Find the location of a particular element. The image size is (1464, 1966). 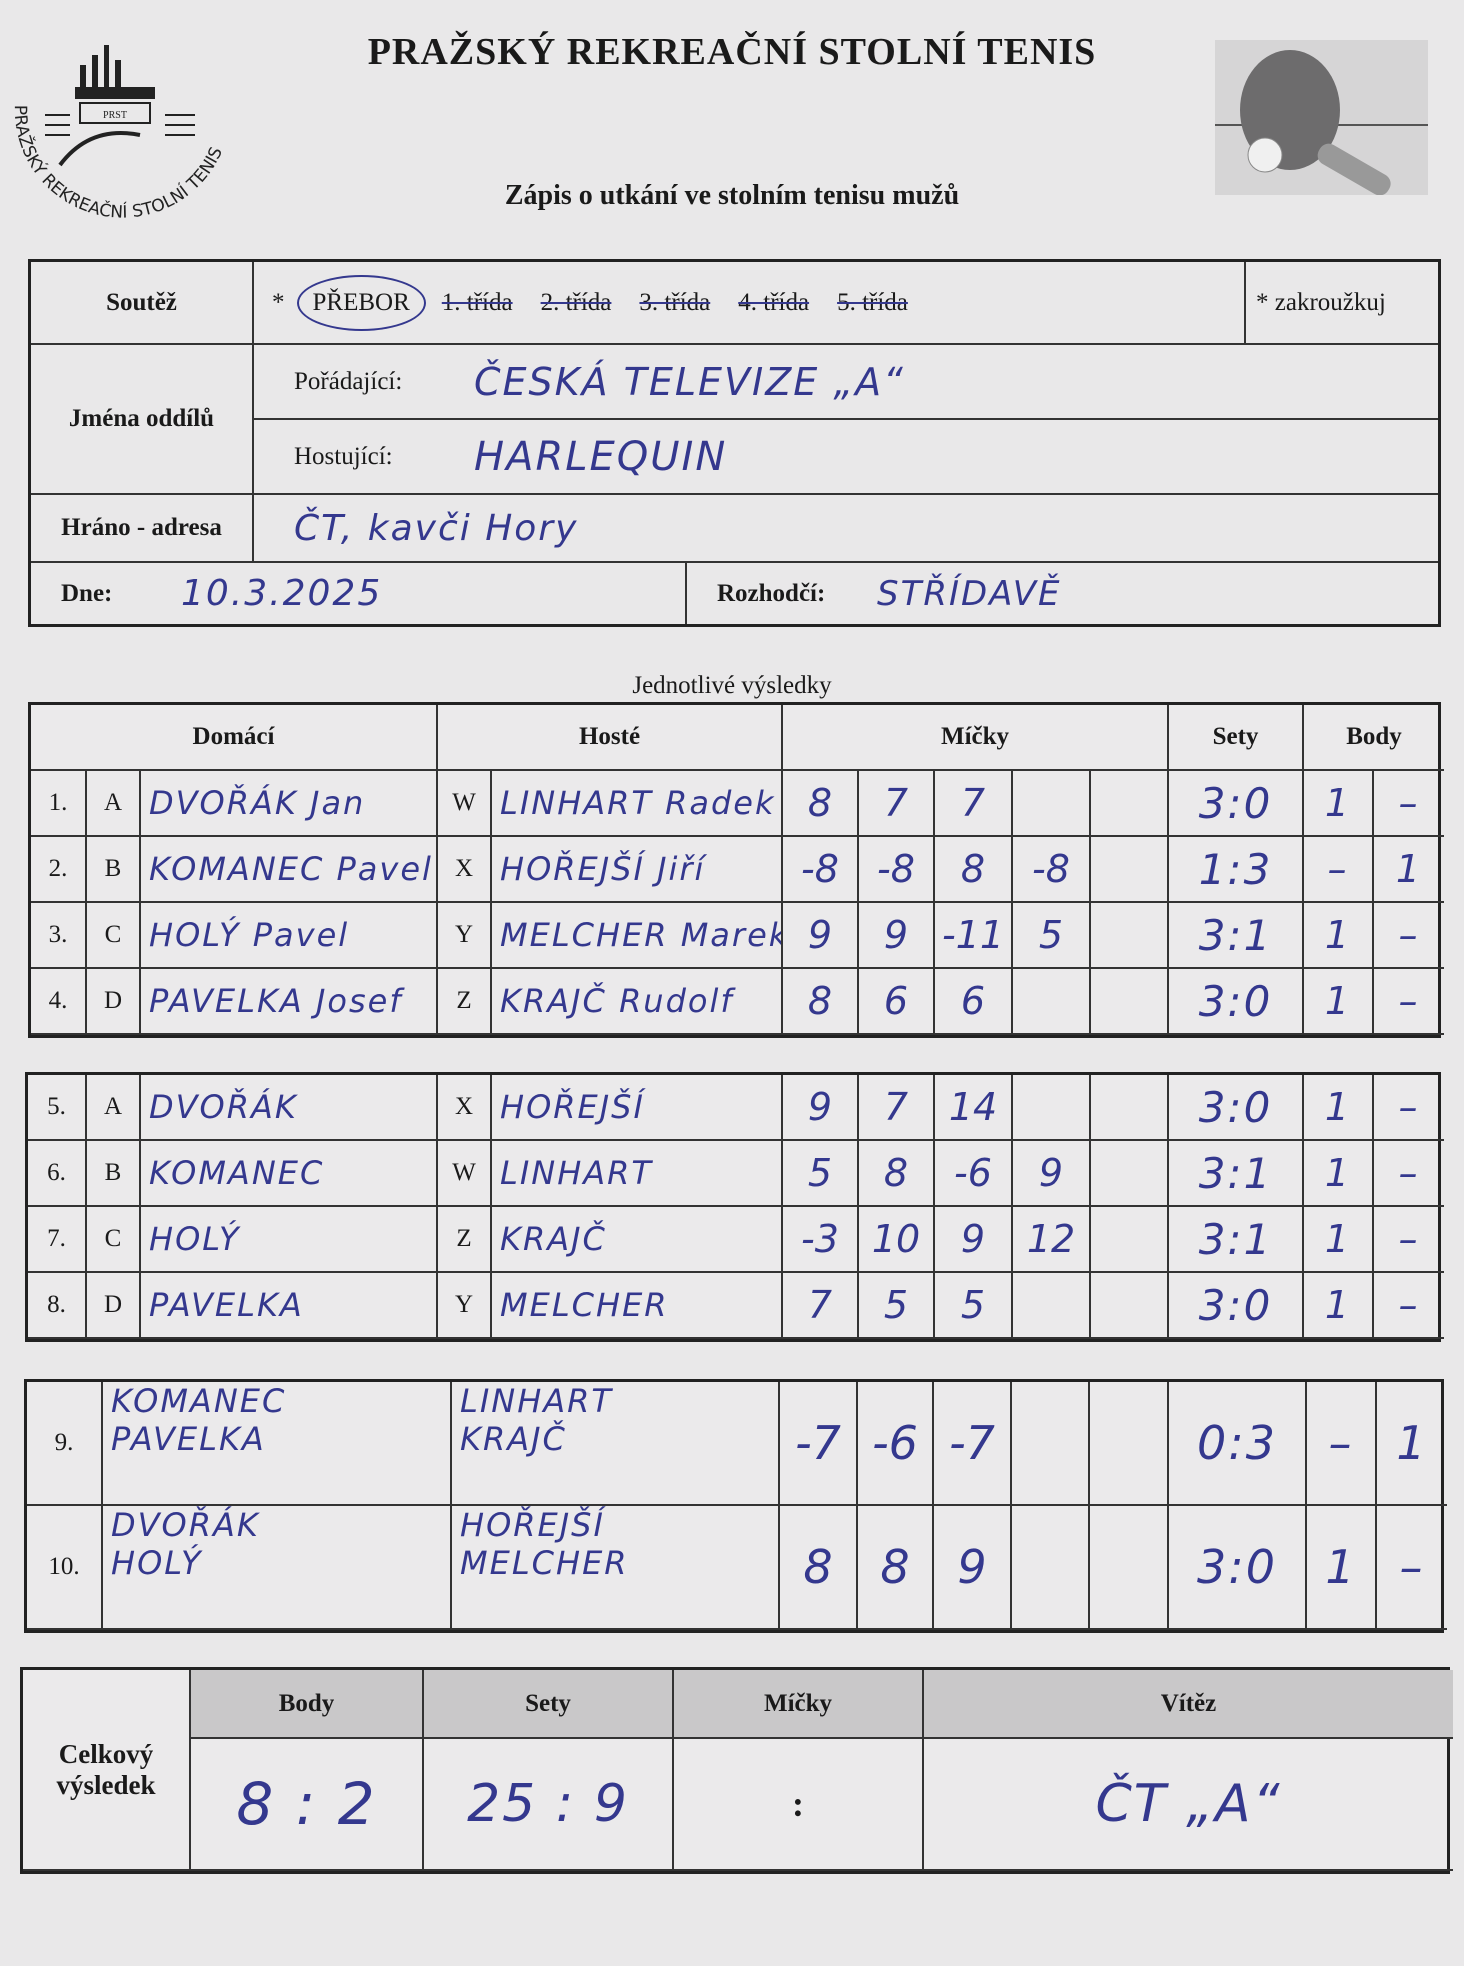

home-team-value: ČESKÁ TELEVIZE „A“ is located at coordinates (689, 381).